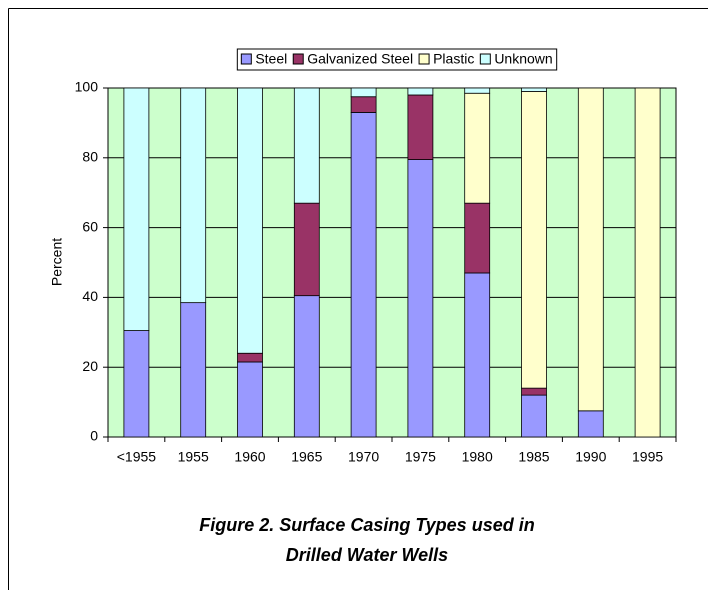 Image resolution: width=708 pixels, height=590 pixels. I want to click on x-tick-label: 1975, so click(420, 457).